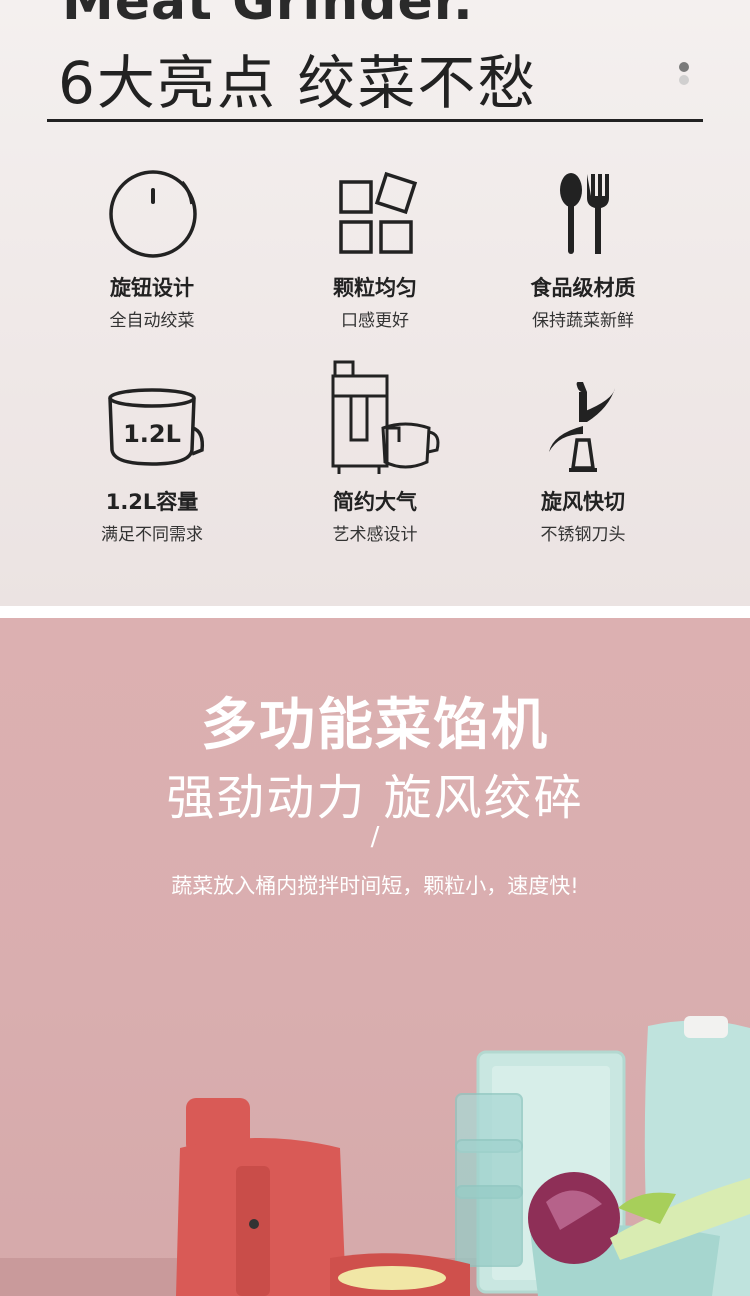  Describe the element at coordinates (375, 502) in the screenshot. I see `feature-title: 简约大气` at that location.